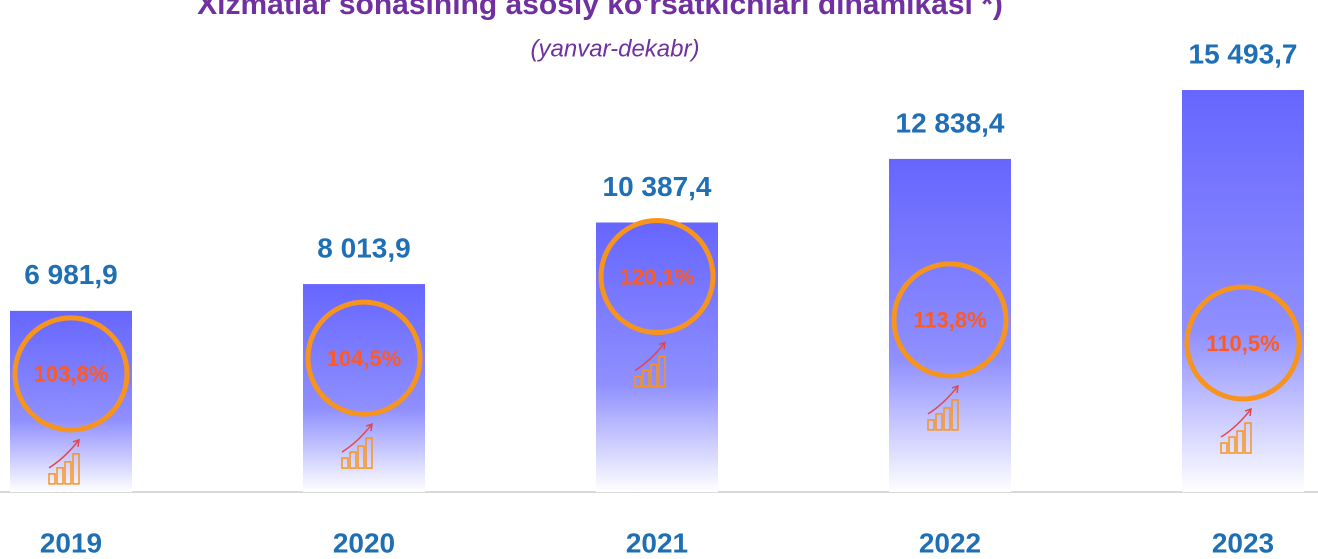 The height and width of the screenshot is (559, 1318). Describe the element at coordinates (950, 542) in the screenshot. I see `x-tick-label: 2022` at that location.